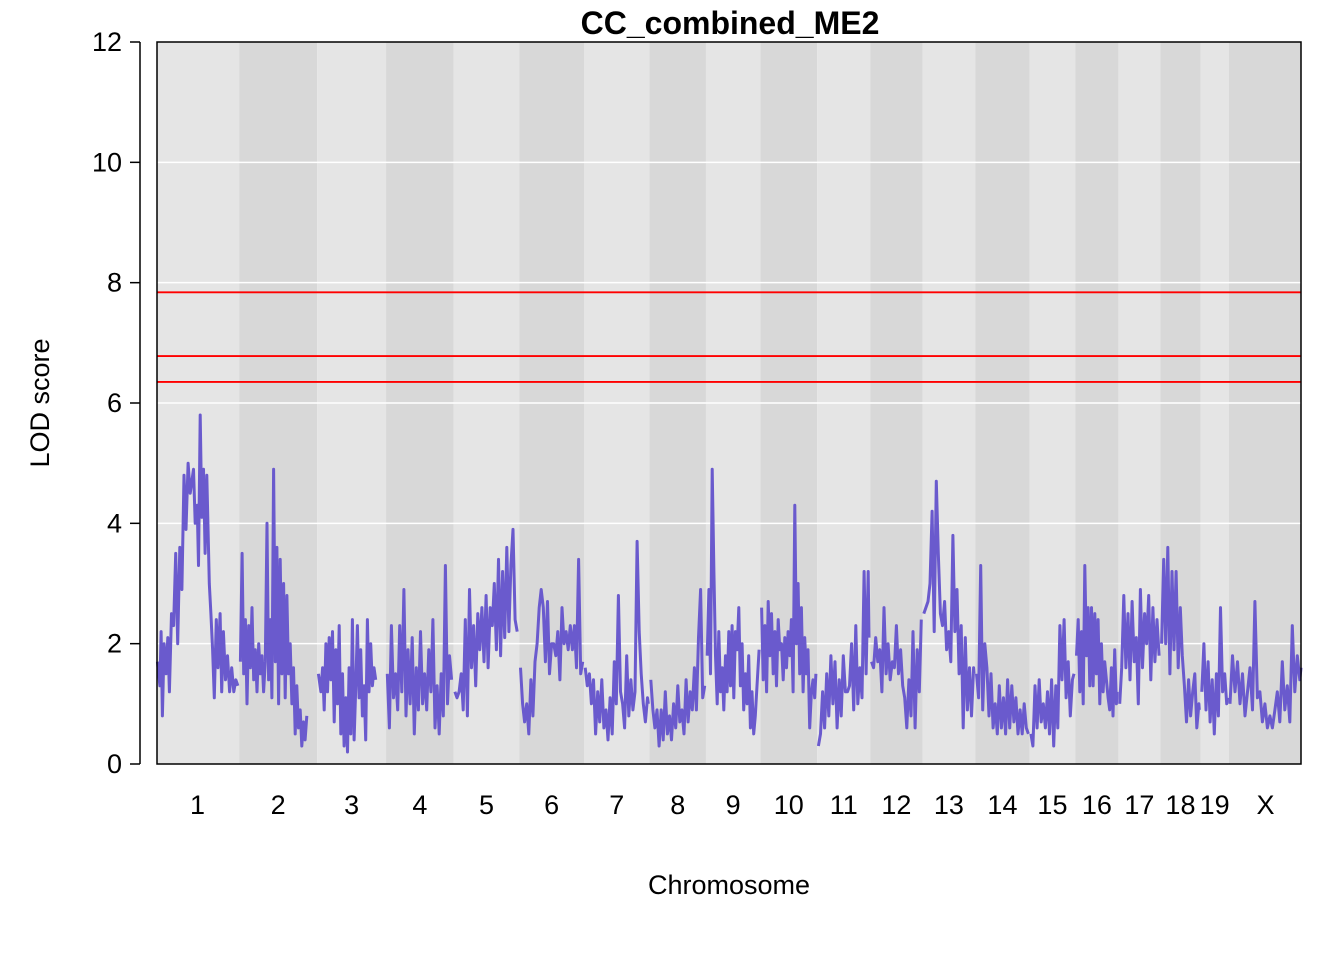  I want to click on x-tick-label-12: 12, so click(896, 805).